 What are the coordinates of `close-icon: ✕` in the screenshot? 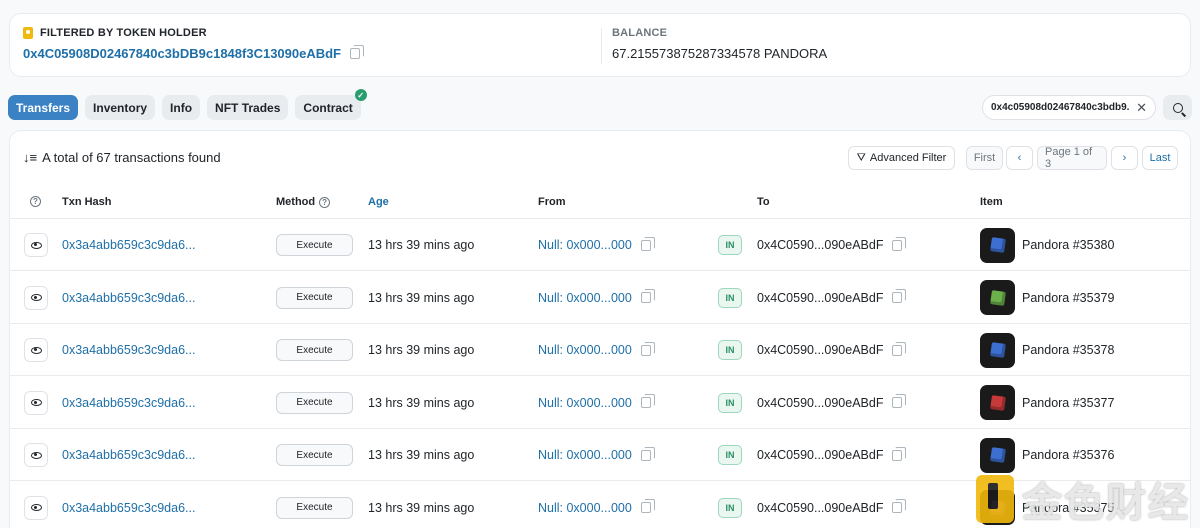 It's located at (1141, 107).